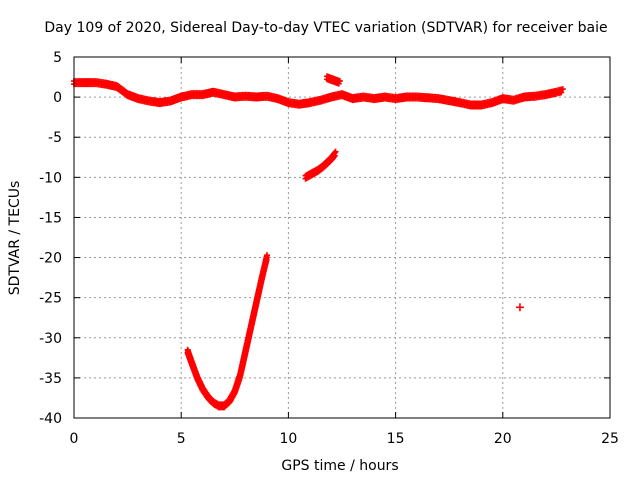 The height and width of the screenshot is (485, 640). I want to click on series-upper-segment, so click(333, 80).